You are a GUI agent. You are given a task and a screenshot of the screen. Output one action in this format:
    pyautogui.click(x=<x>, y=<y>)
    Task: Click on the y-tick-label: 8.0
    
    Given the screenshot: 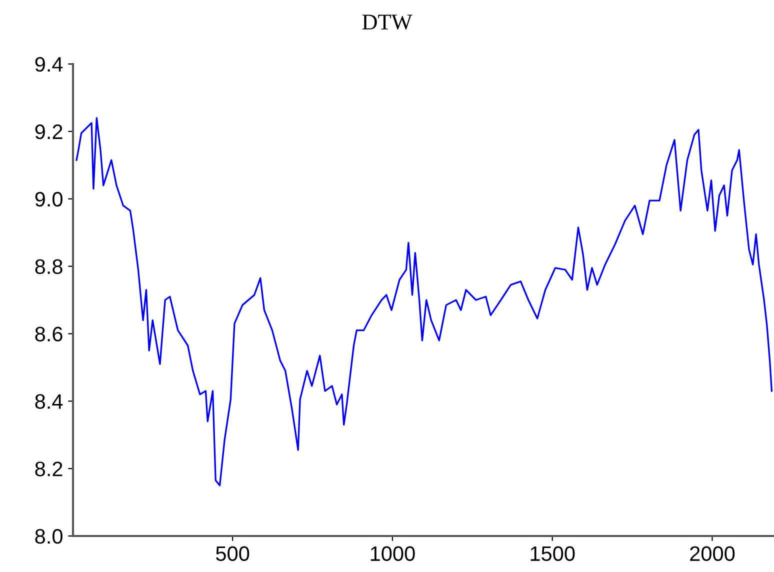 What is the action you would take?
    pyautogui.click(x=48, y=536)
    